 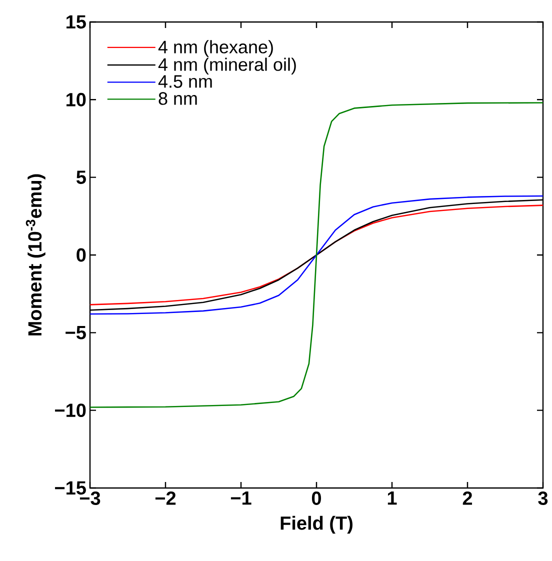 What do you see at coordinates (241, 498) in the screenshot?
I see `x-tick-label: −1` at bounding box center [241, 498].